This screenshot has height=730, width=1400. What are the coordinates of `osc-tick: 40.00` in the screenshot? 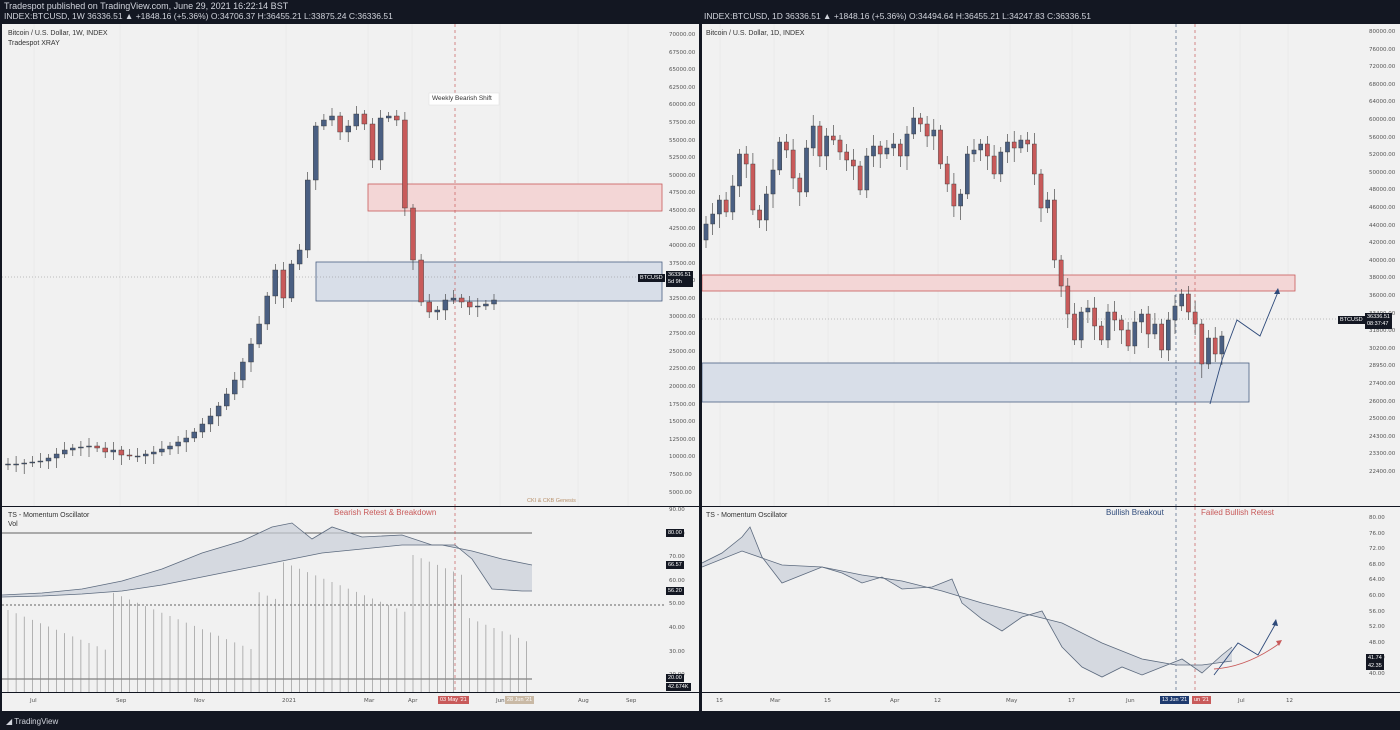 It's located at (677, 628).